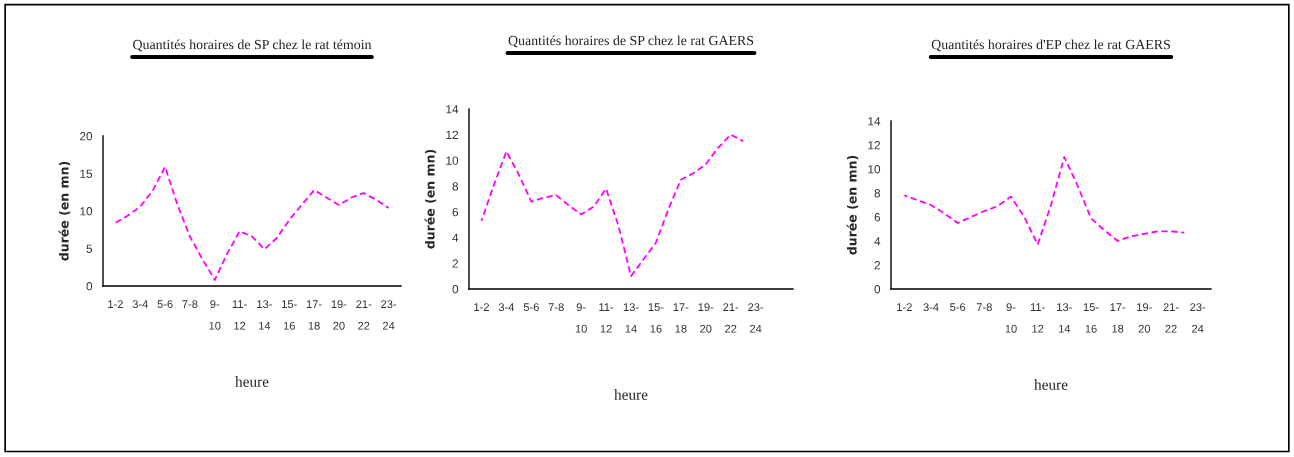  What do you see at coordinates (89, 248) in the screenshot?
I see `y-tick-label: 5` at bounding box center [89, 248].